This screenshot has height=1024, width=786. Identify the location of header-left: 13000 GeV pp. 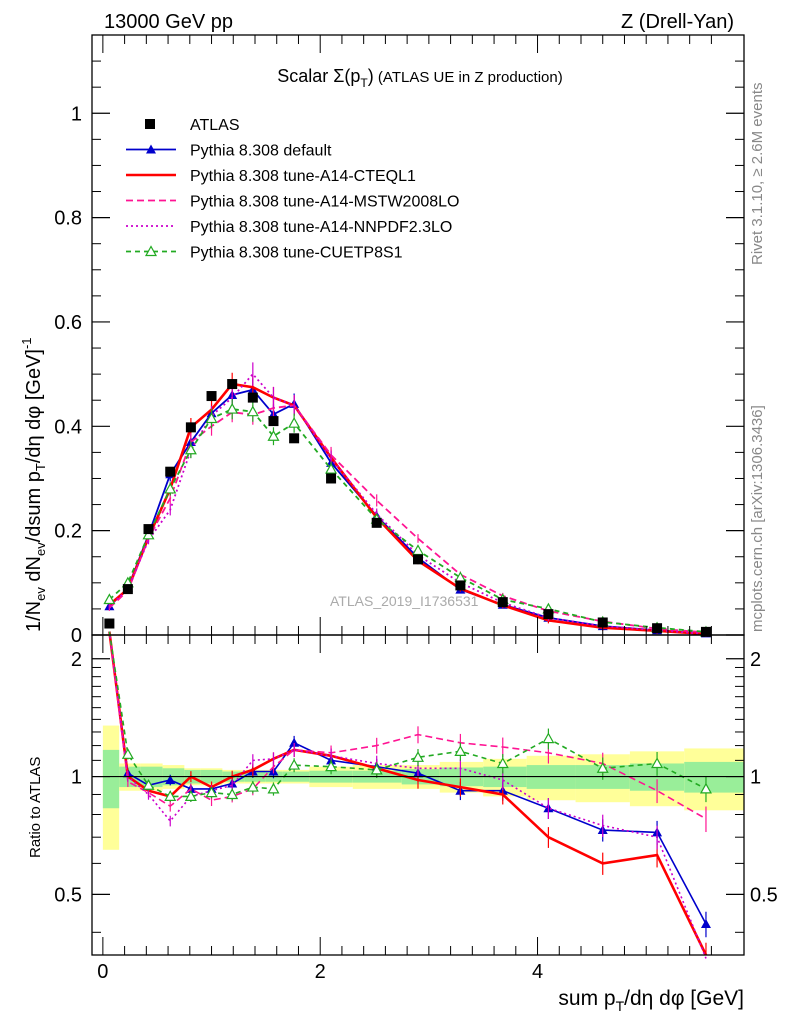
(168, 22).